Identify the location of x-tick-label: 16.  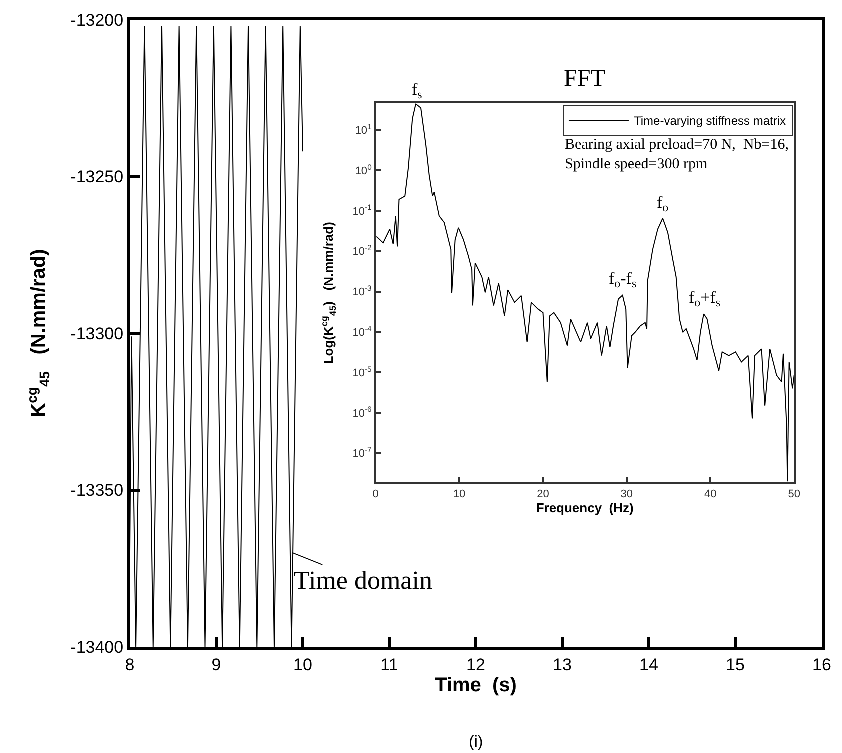
(822, 664).